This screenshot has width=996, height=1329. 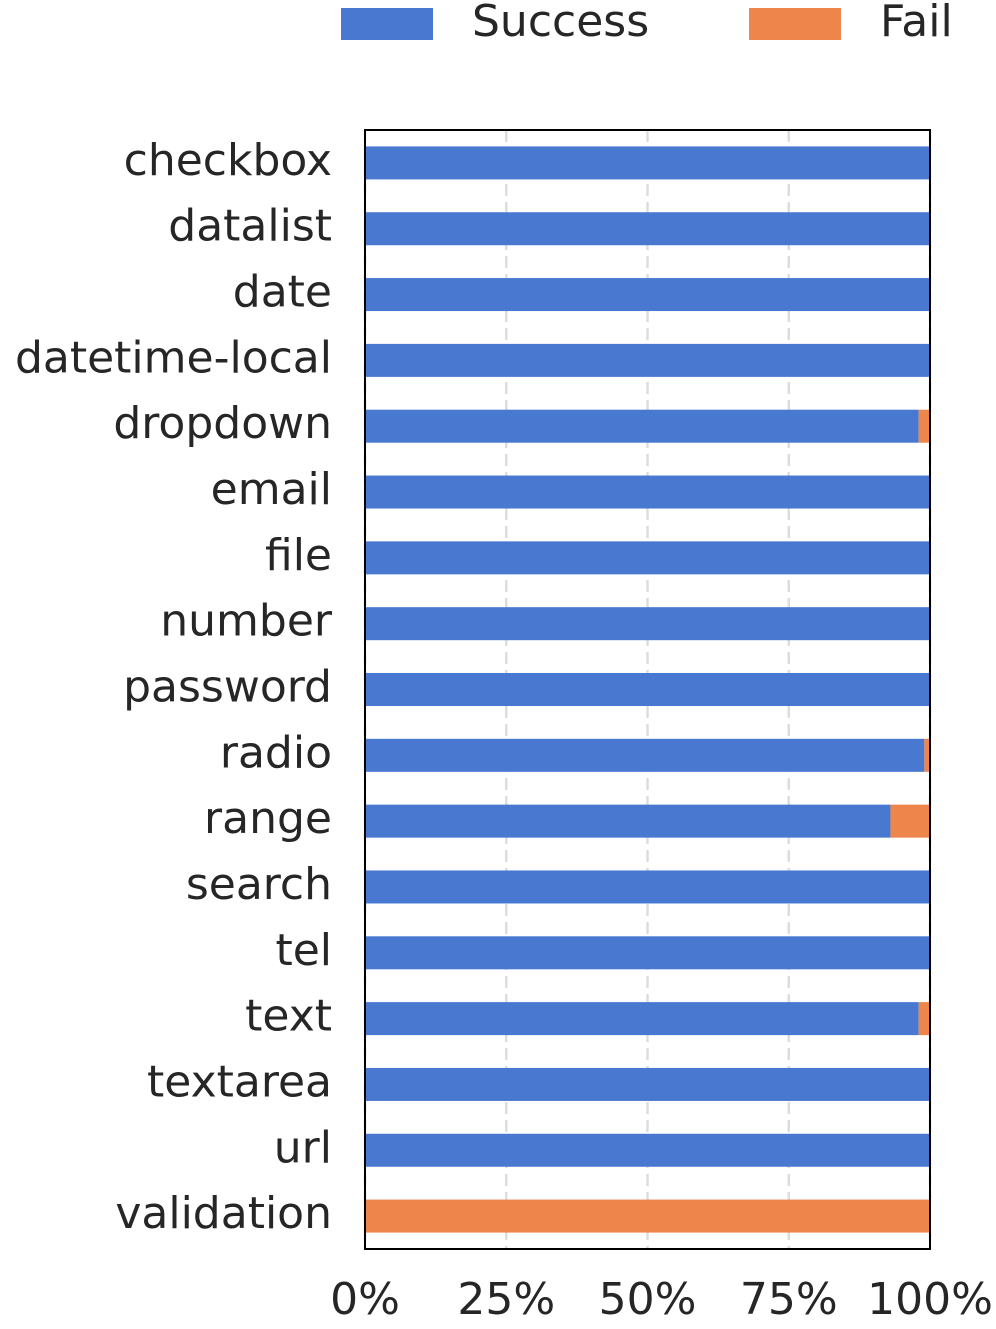 What do you see at coordinates (223, 1213) in the screenshot?
I see `y-tick-label: validation` at bounding box center [223, 1213].